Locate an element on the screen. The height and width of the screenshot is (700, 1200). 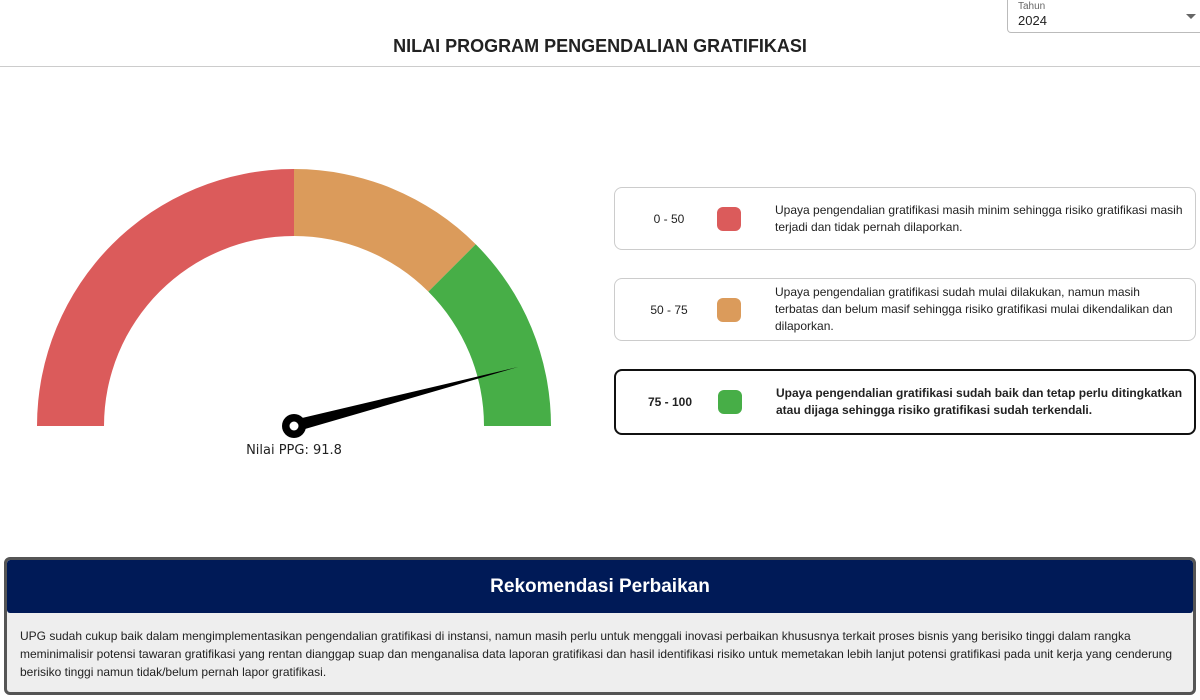
divider is located at coordinates (600, 66).